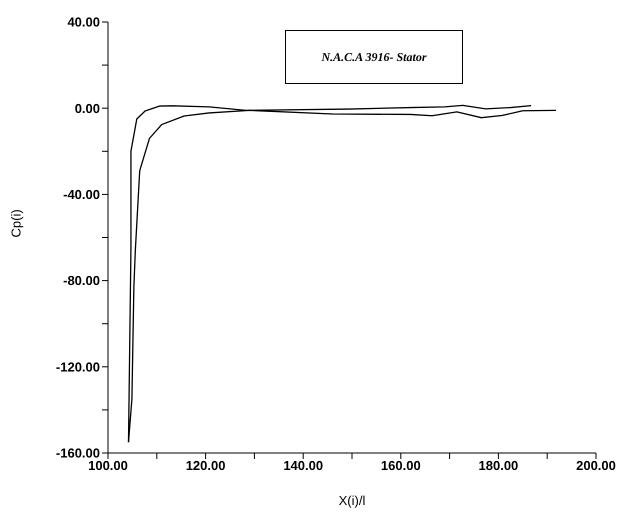 This screenshot has height=525, width=634. Describe the element at coordinates (352, 500) in the screenshot. I see `x-axis-title: X(i)/l` at that location.